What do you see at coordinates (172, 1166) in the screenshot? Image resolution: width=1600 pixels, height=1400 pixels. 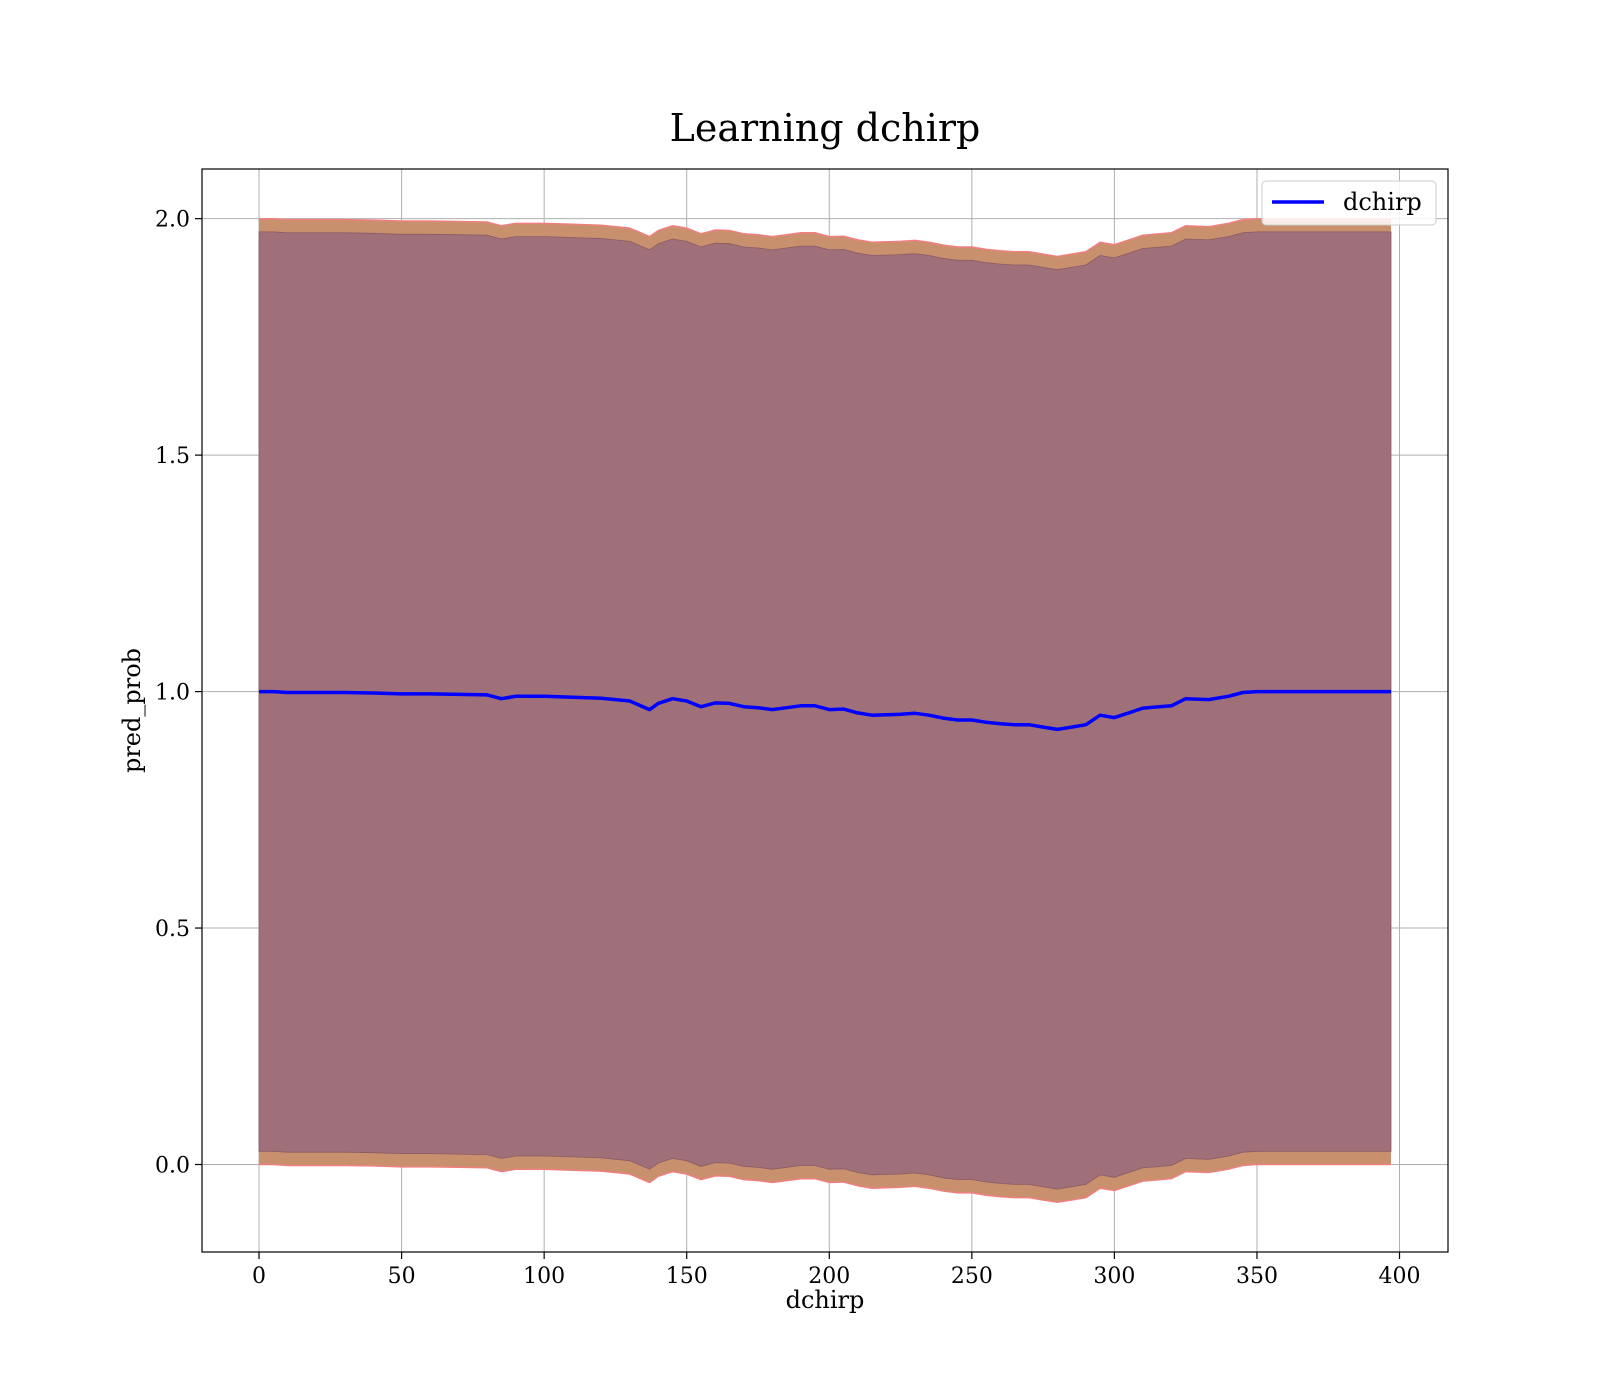 I see `y-tick-label: 0.0` at bounding box center [172, 1166].